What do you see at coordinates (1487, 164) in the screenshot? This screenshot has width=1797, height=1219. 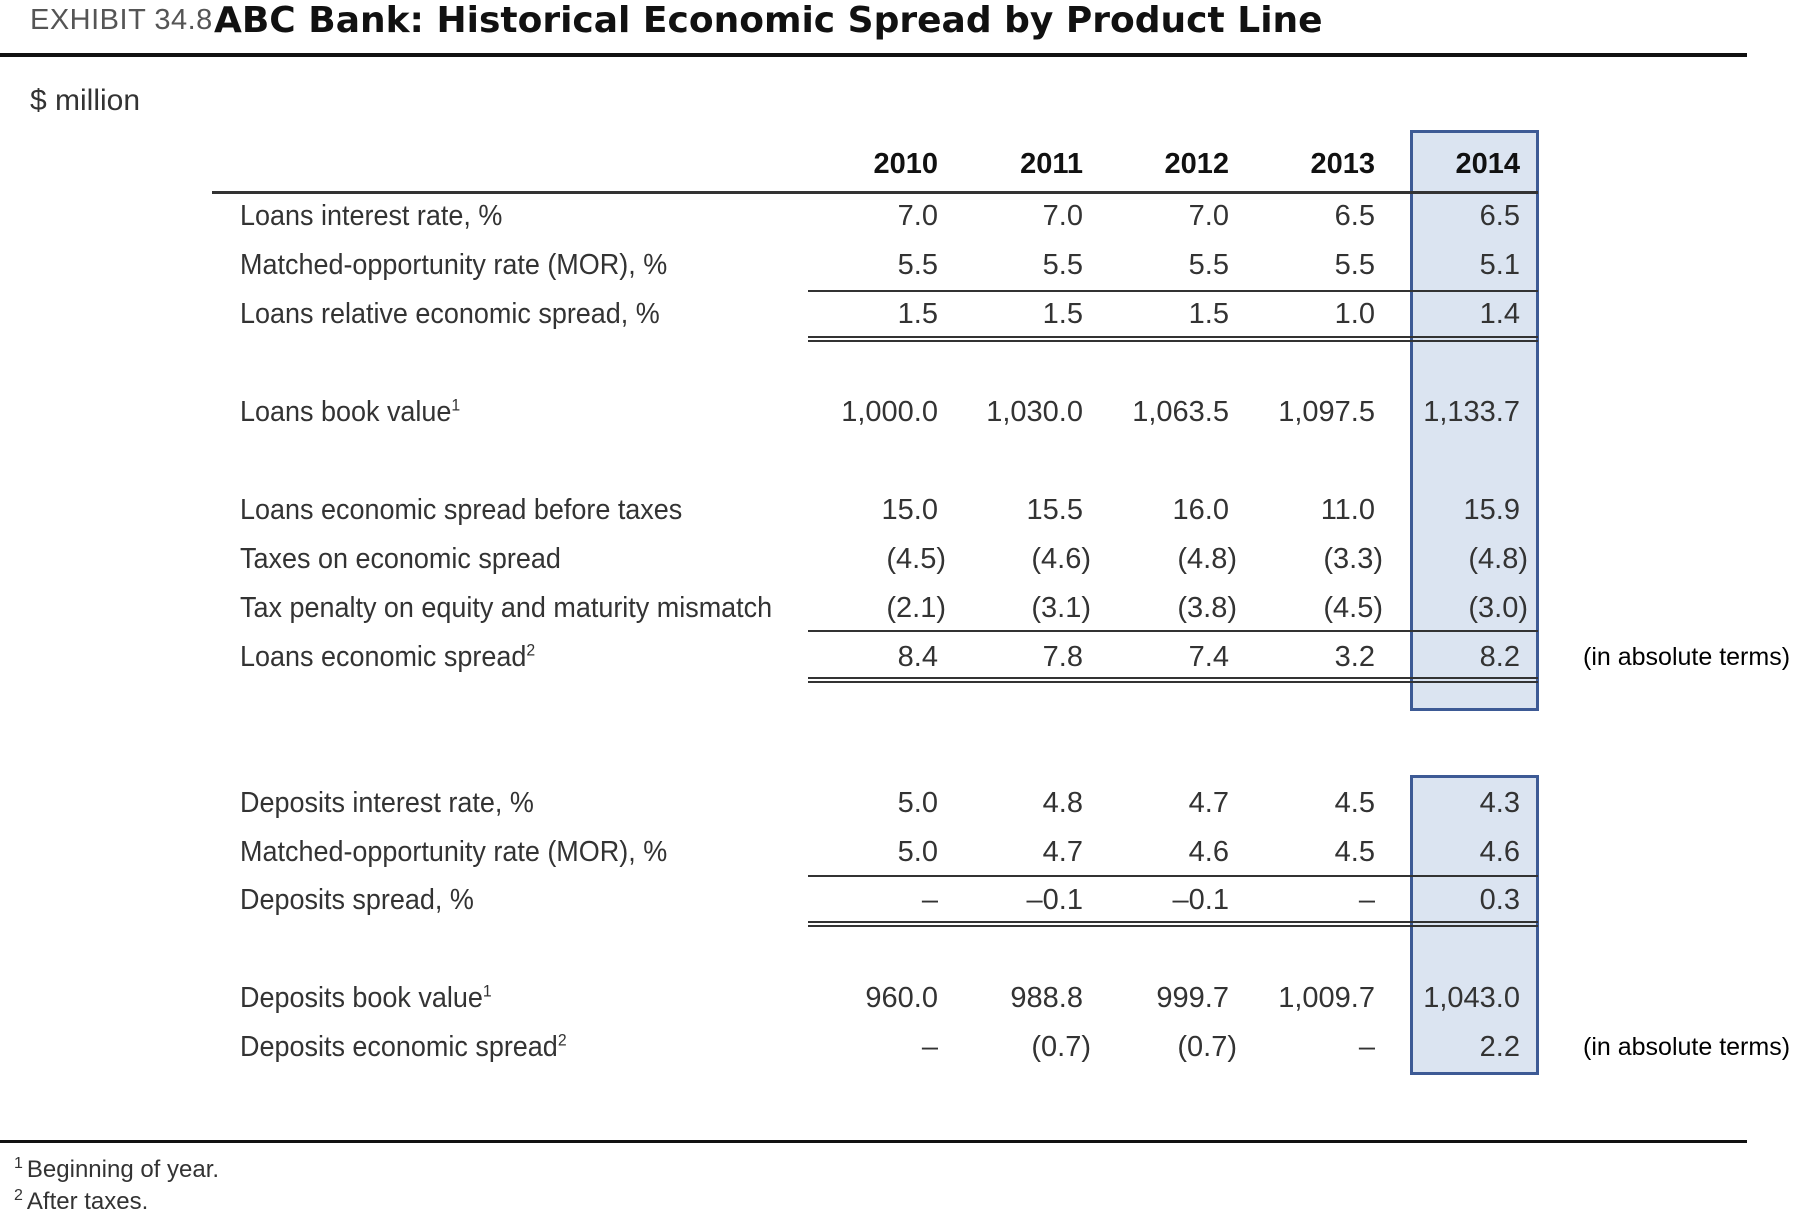 I see `year-header-2014: 2014` at bounding box center [1487, 164].